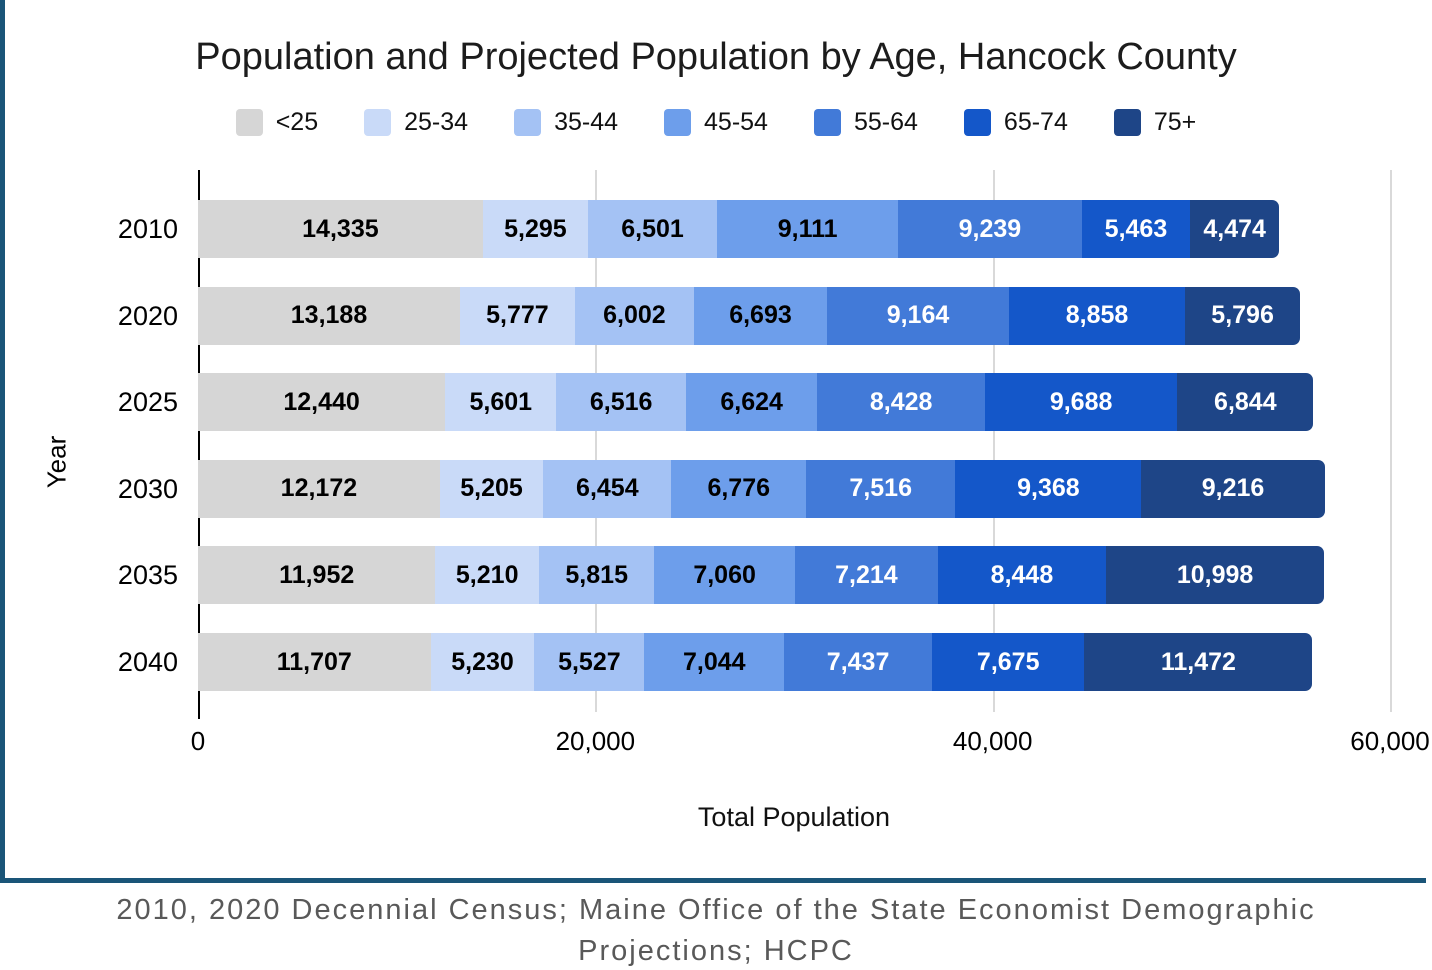 This screenshot has width=1432, height=970. Describe the element at coordinates (329, 315) in the screenshot. I see `bar-segment-2020-<25: 13,188` at that location.